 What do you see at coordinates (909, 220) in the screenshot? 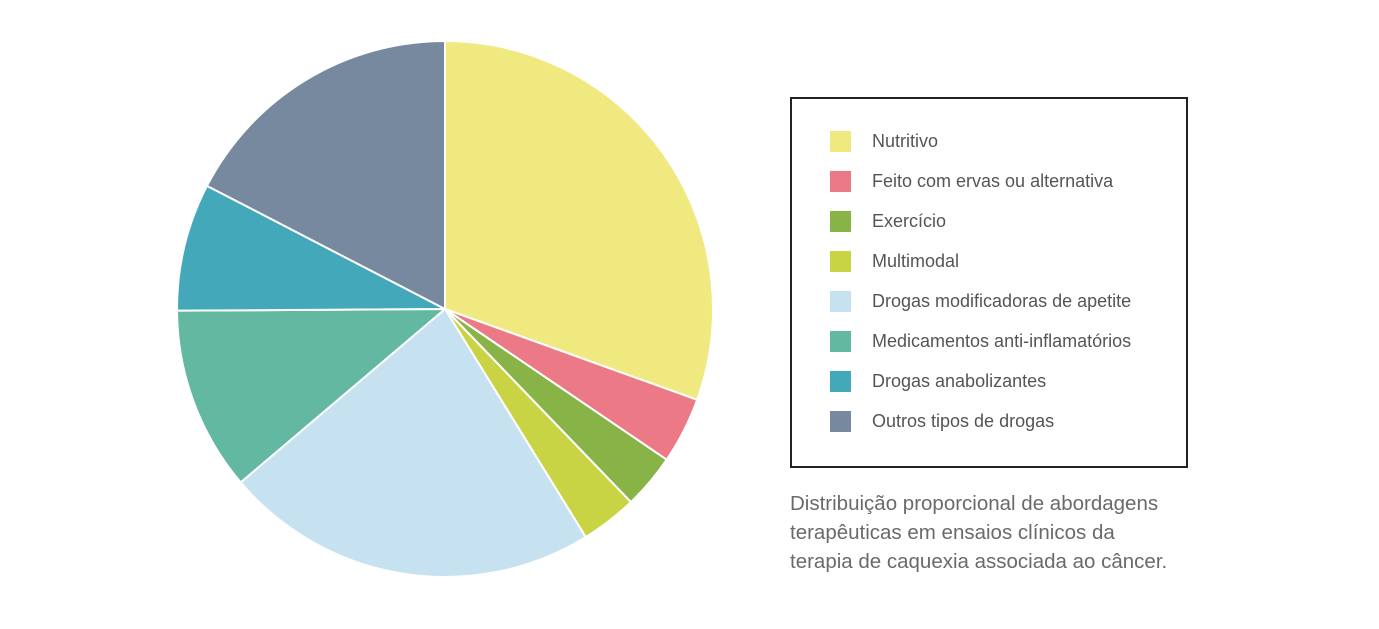
I see `legend-label: Exercício` at bounding box center [909, 220].